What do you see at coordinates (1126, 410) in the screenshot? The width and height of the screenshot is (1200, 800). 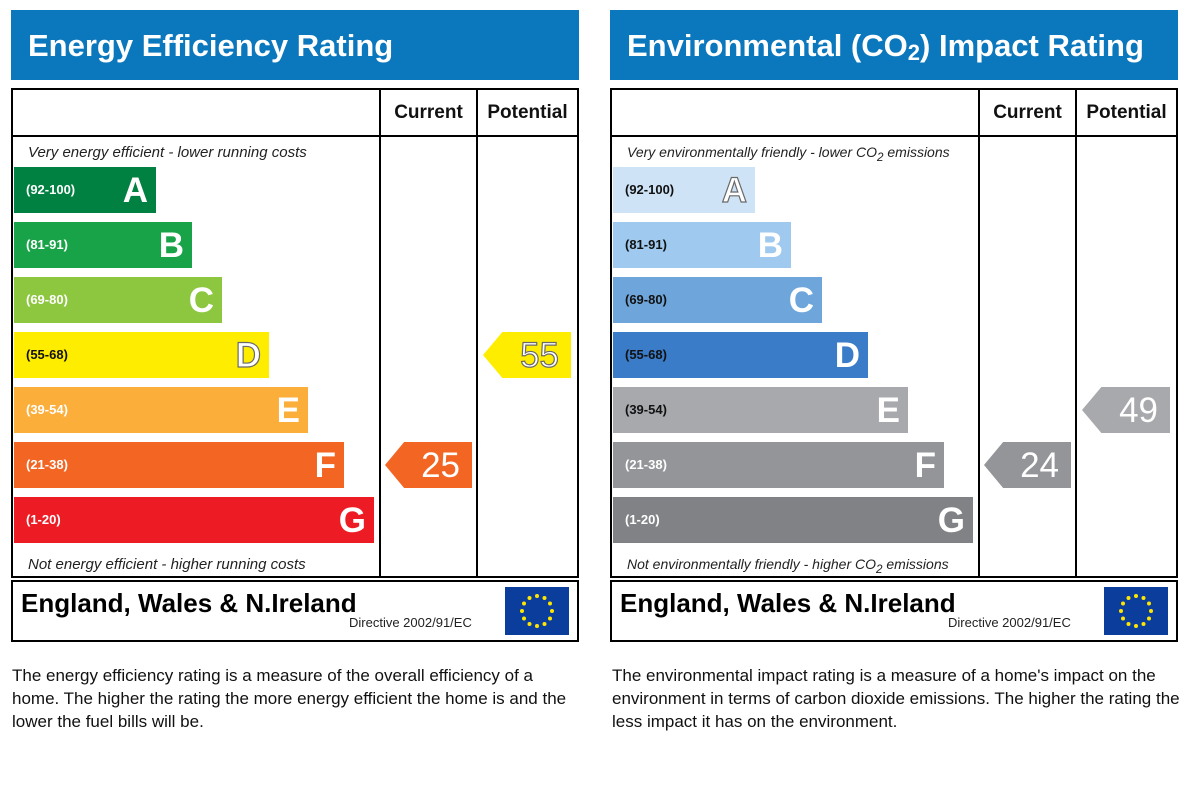 I see `potential-rating-arrow: 49` at bounding box center [1126, 410].